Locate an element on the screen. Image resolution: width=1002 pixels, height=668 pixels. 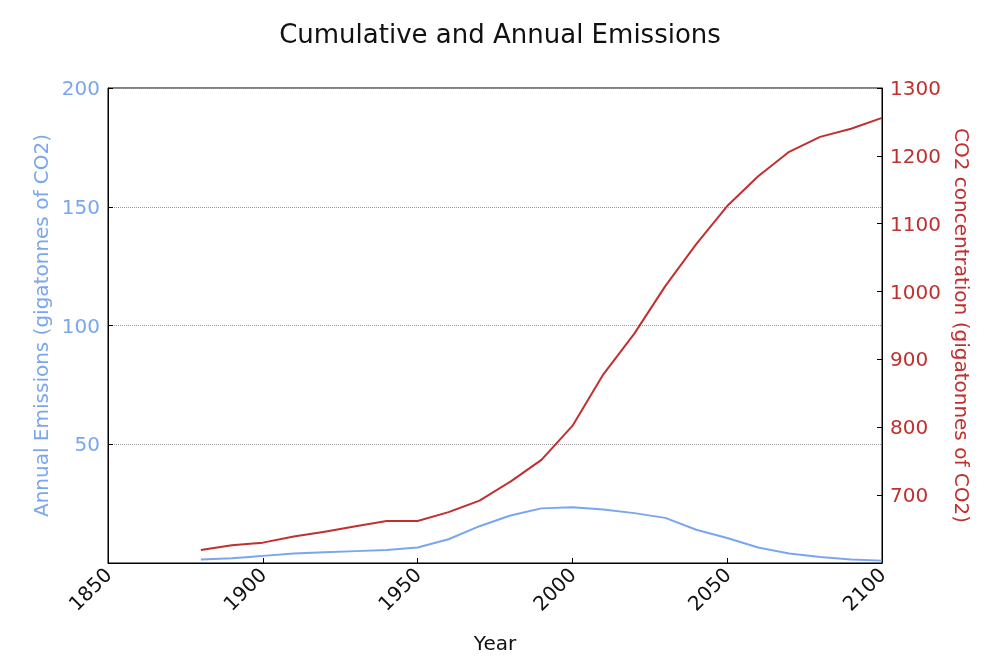
chart-title: Cumulative and Annual Emissions is located at coordinates (500, 34).